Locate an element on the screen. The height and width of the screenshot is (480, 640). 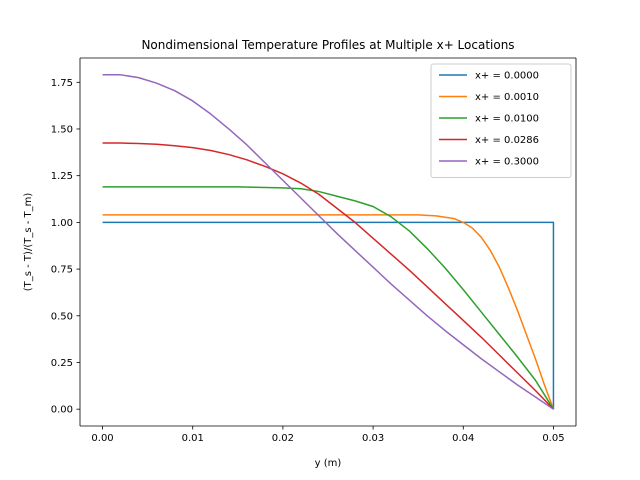
legend-entry-1: x+ = 0.0000 is located at coordinates (507, 76).